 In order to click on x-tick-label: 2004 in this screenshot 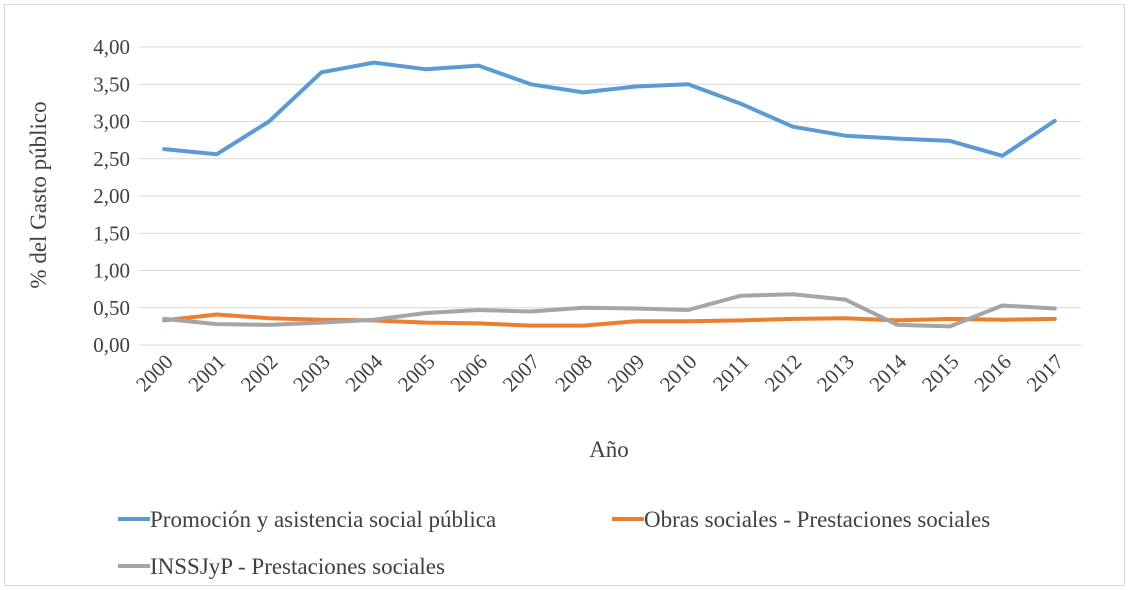, I will do `click(364, 372)`.